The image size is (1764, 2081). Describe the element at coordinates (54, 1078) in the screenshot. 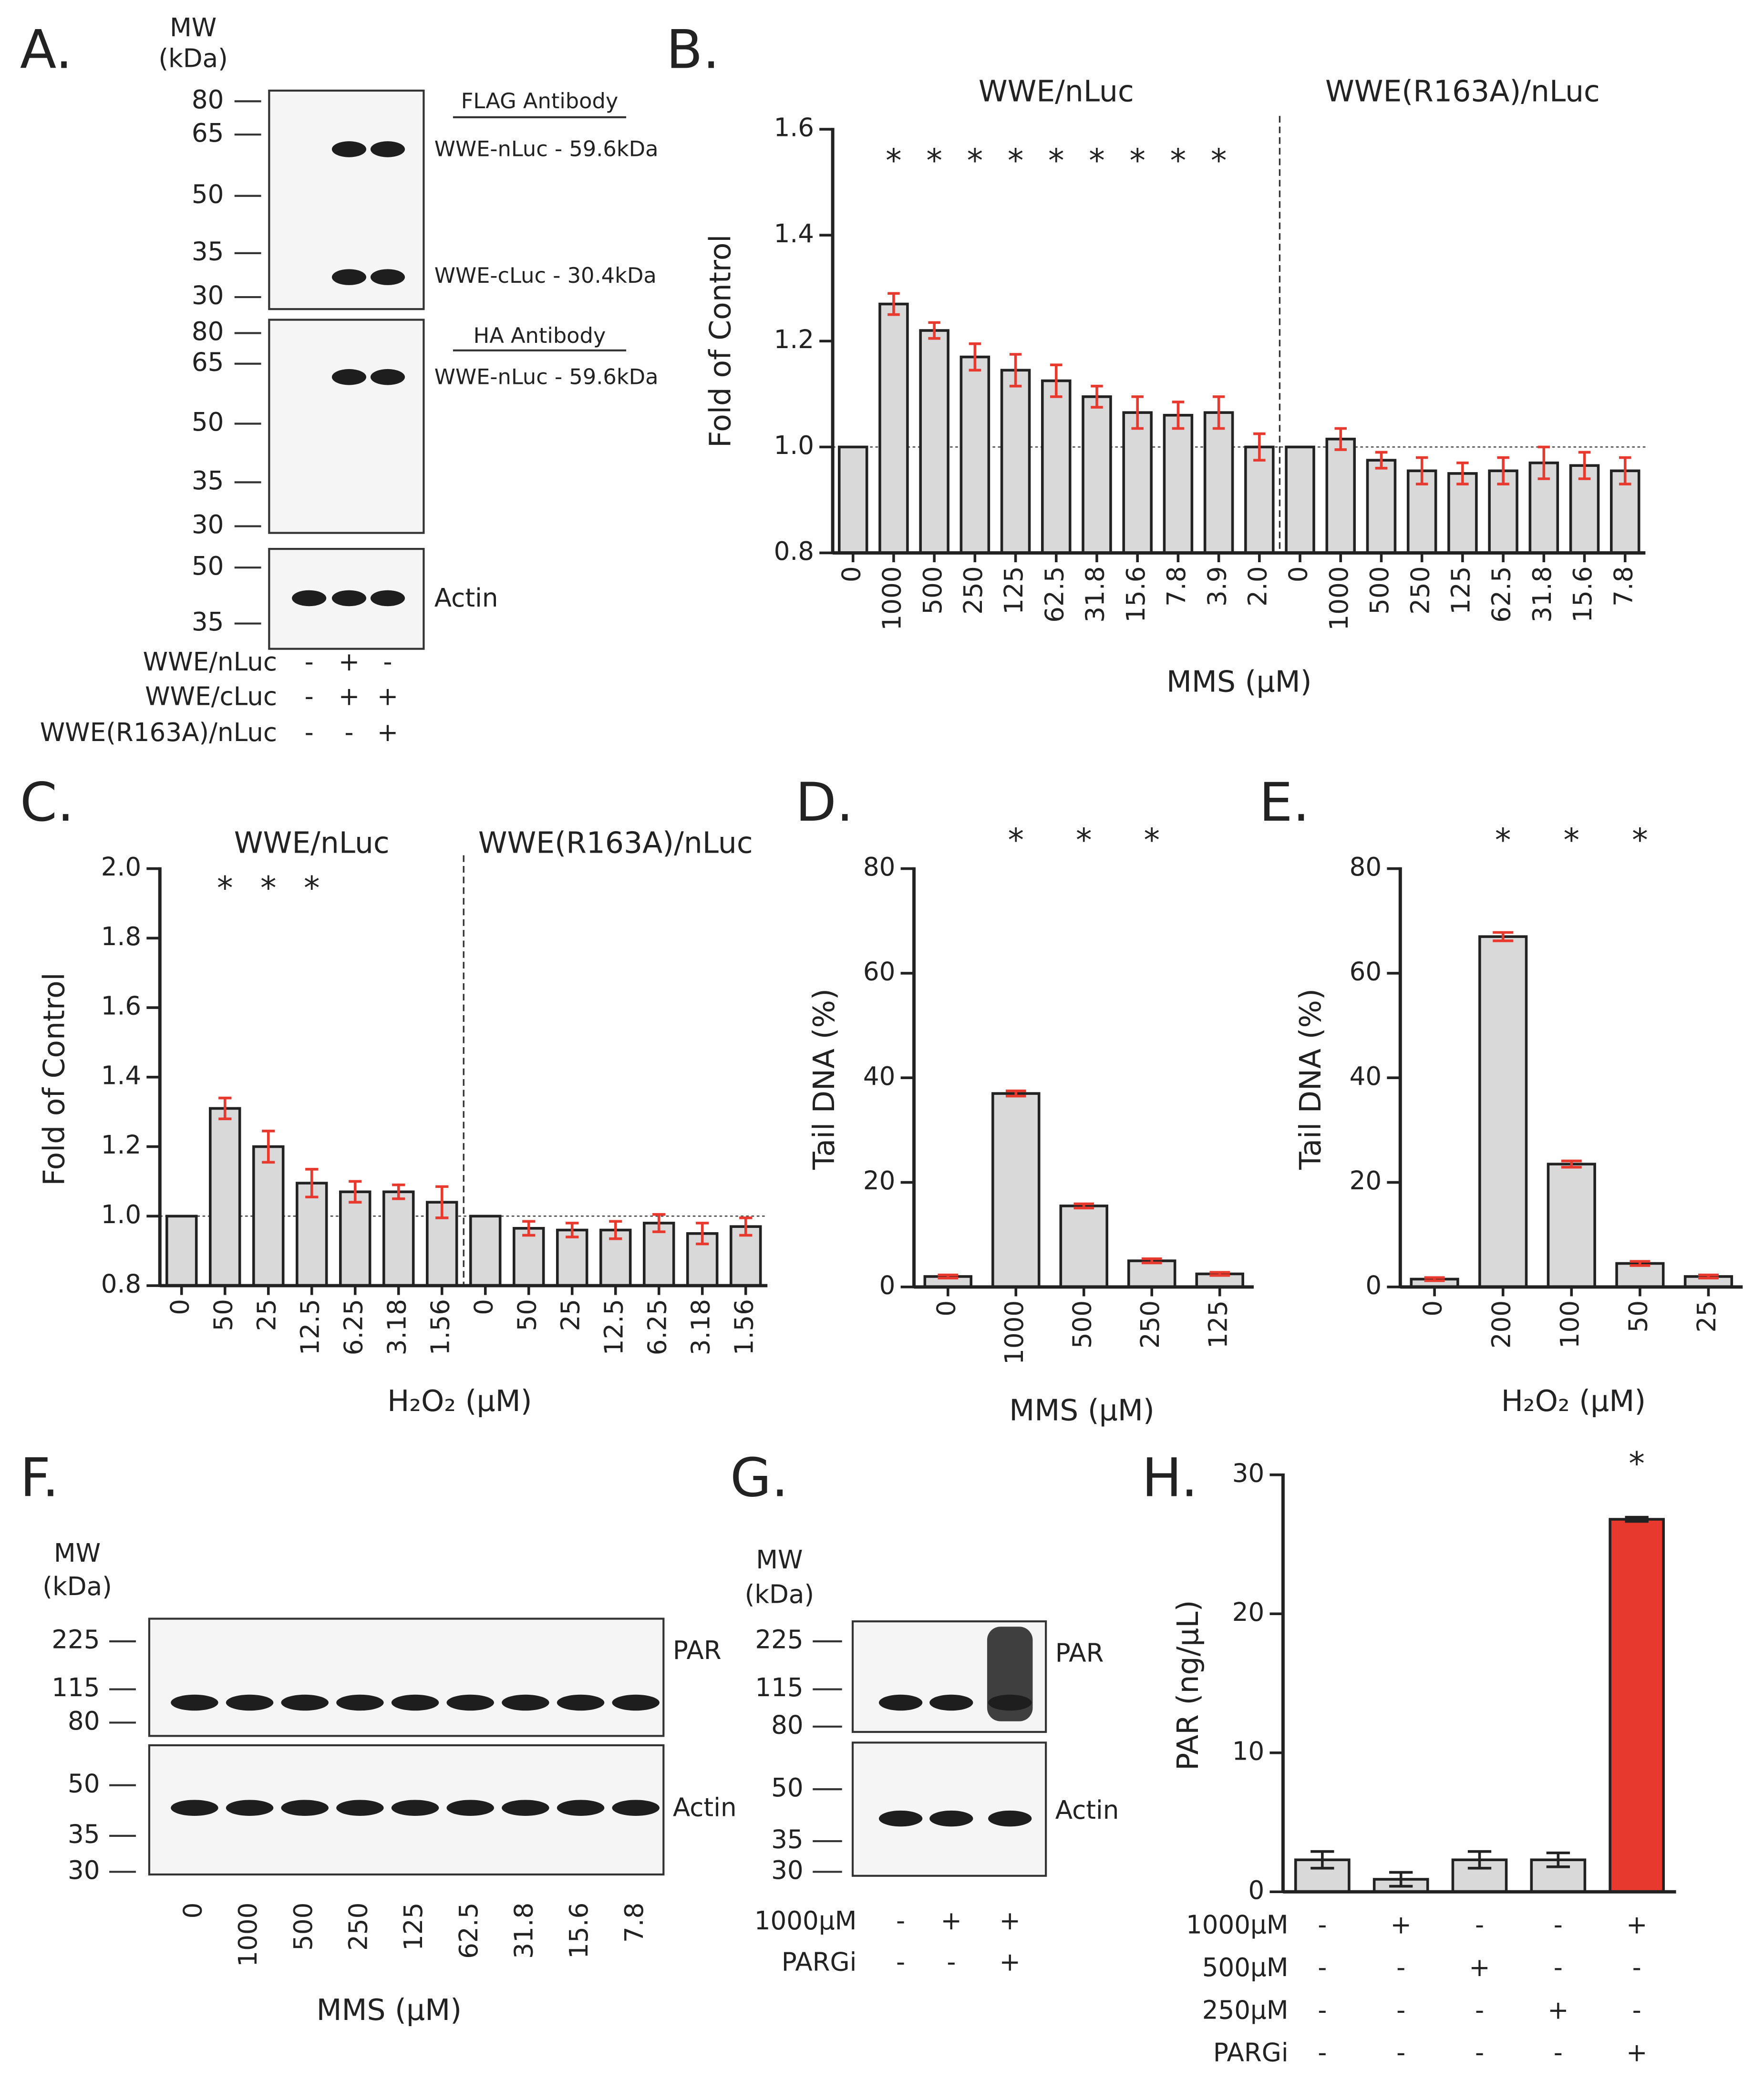

I see `y-axis-label: Fold of Control` at that location.